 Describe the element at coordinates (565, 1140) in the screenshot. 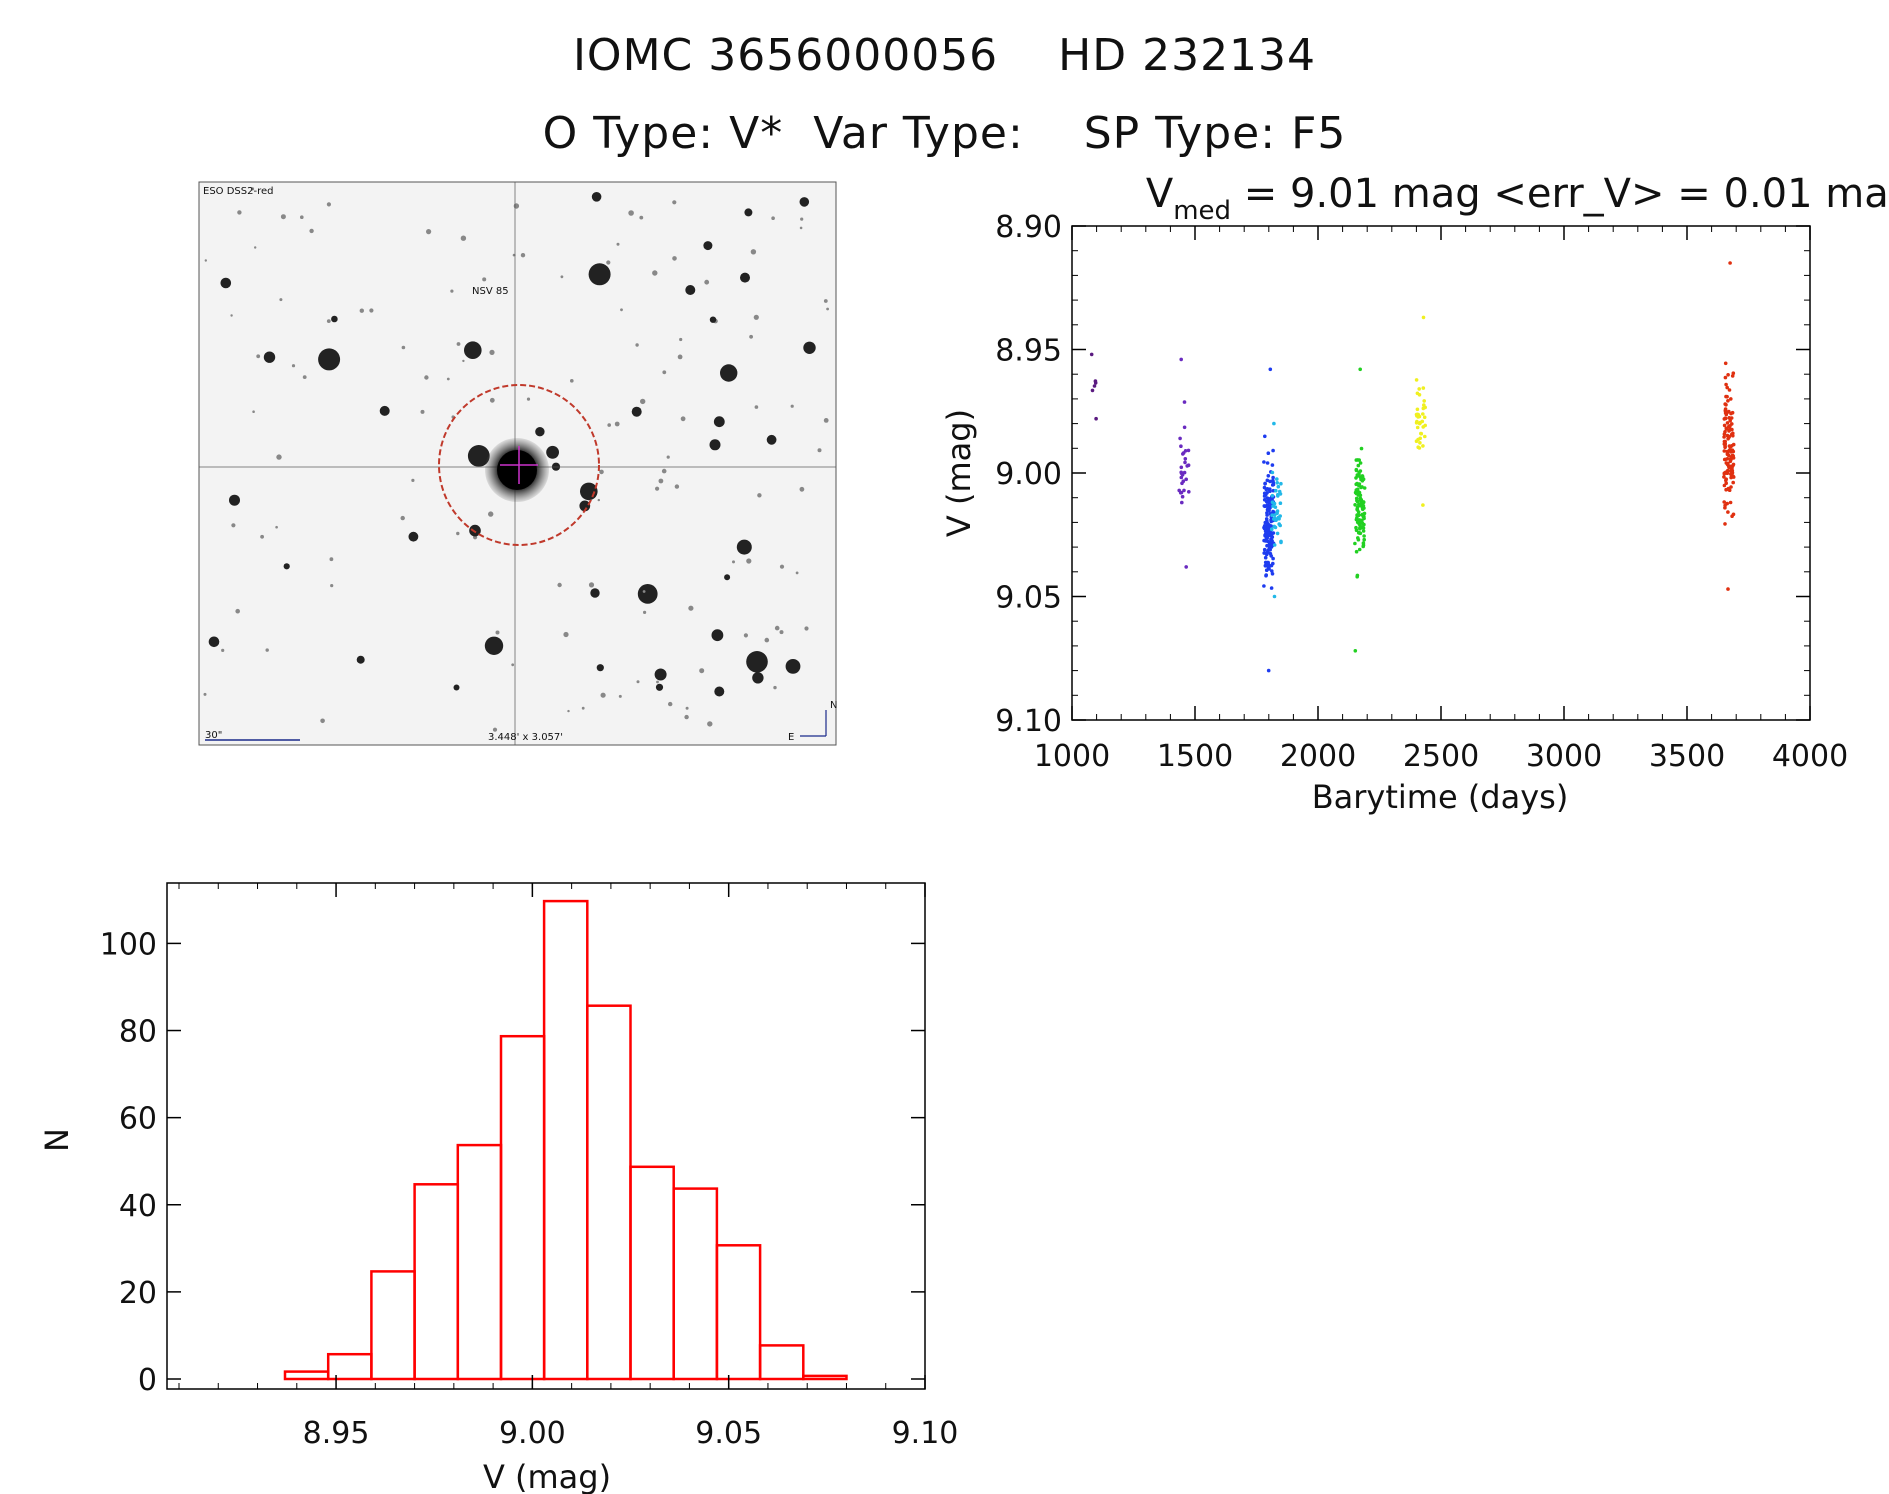

I see `histogram-bars` at that location.